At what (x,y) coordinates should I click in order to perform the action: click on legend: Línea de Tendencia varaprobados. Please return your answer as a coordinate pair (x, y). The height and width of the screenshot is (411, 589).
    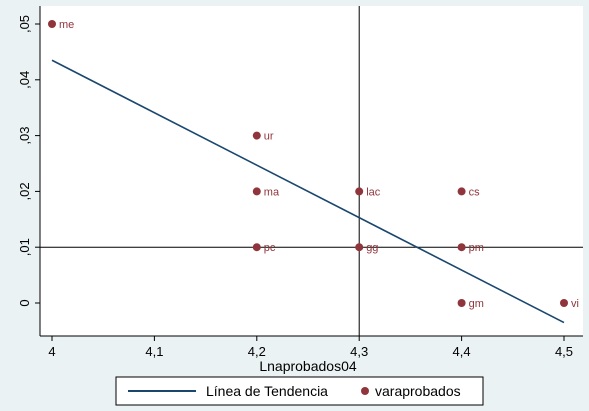
    Looking at the image, I should click on (299, 391).